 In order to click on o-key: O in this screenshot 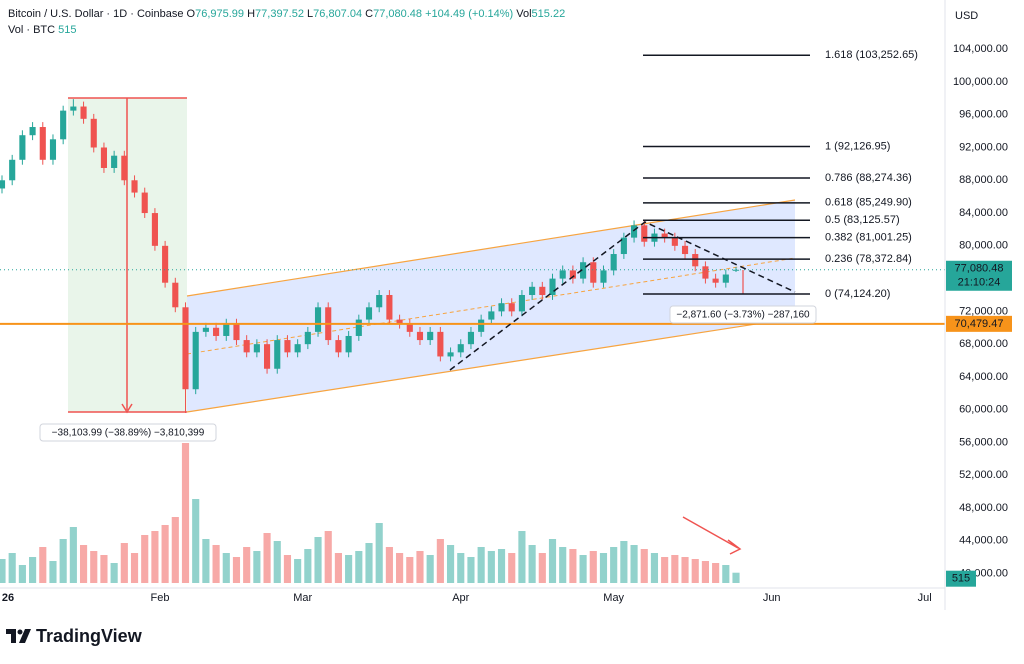, I will do `click(191, 14)`.